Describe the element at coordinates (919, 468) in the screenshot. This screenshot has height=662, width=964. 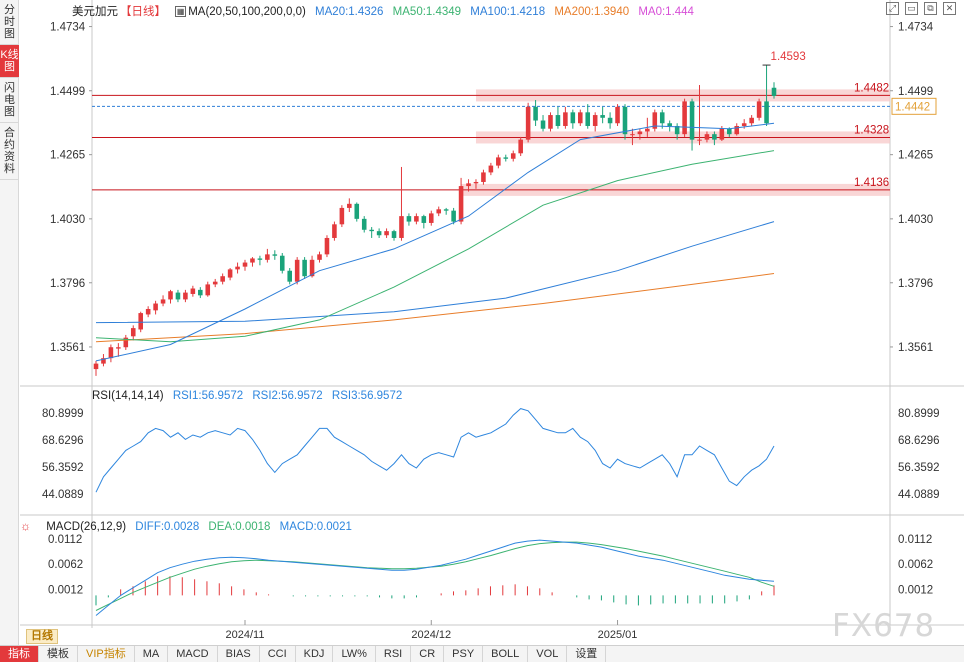
I see `rsi-axis-right-label-2: 56.3592` at that location.